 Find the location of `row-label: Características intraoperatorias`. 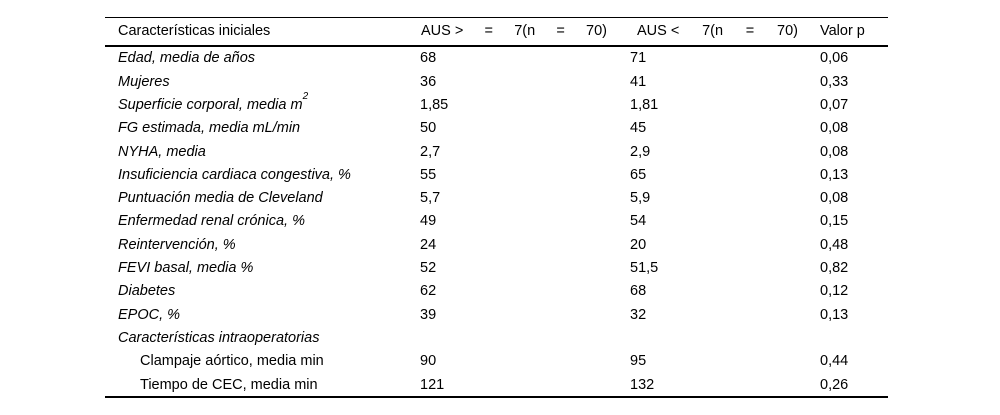

row-label: Características intraoperatorias is located at coordinates (262, 338).